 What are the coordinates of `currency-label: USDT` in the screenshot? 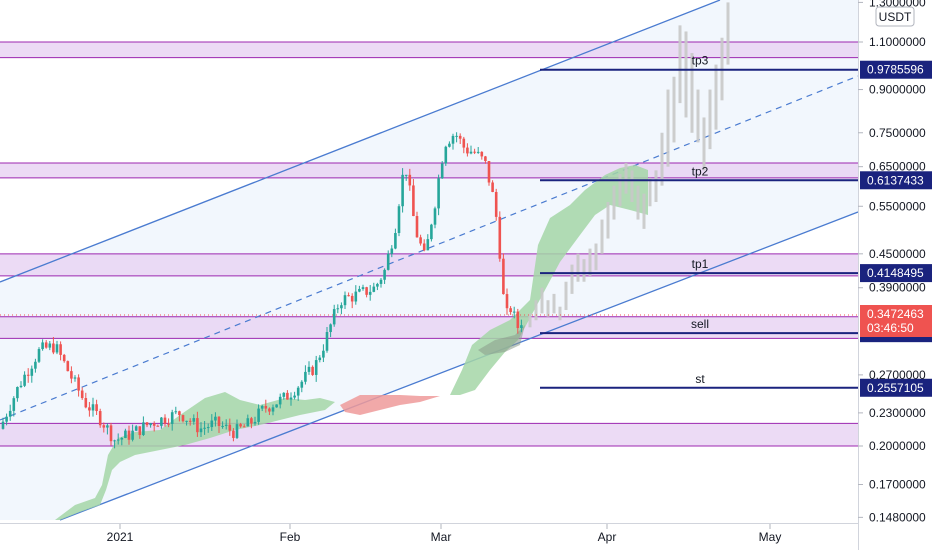 It's located at (895, 17).